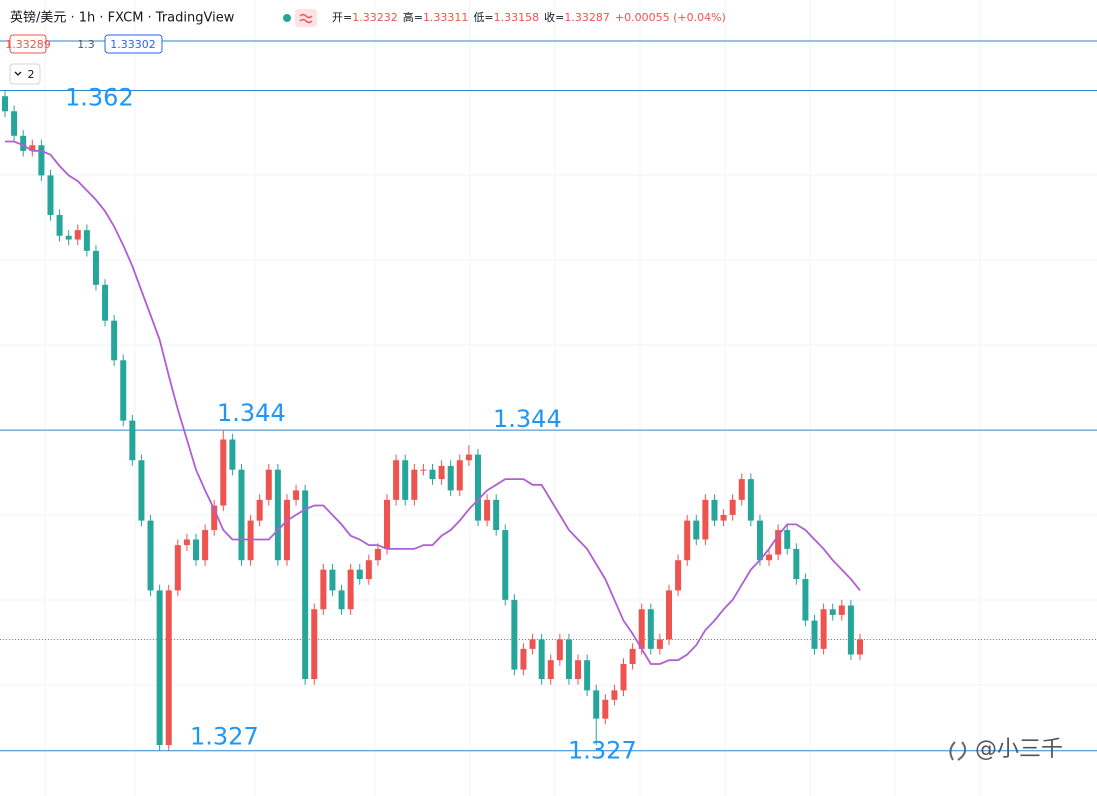  Describe the element at coordinates (587, 17) in the screenshot. I see `legend-value: 1.33287` at that location.